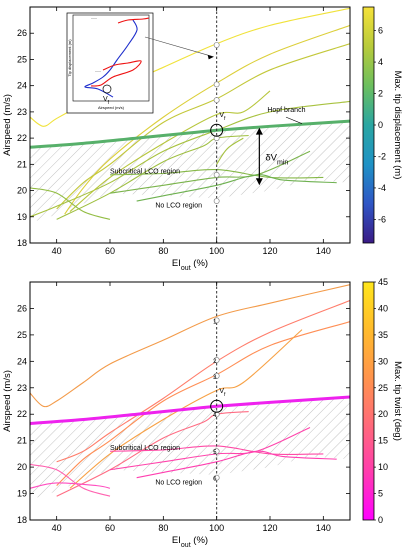  I want to click on inset-y-label: Tip displacement (m), so click(69, 58).